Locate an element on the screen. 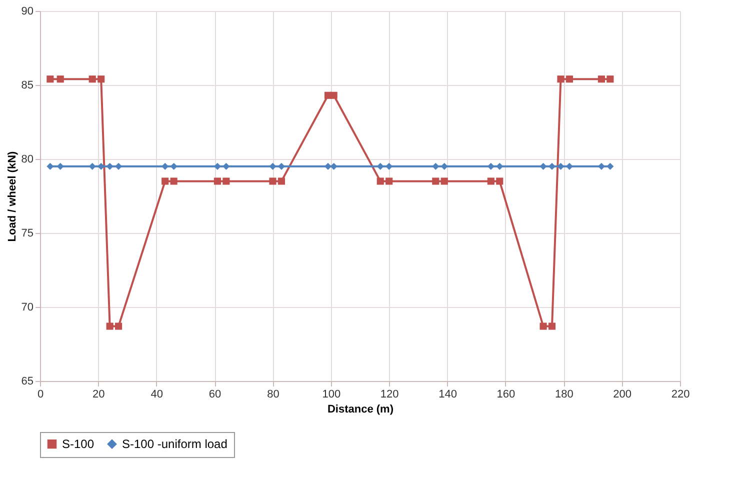 Image resolution: width=743 pixels, height=494 pixels. y-tick-label: 90 is located at coordinates (27, 12).